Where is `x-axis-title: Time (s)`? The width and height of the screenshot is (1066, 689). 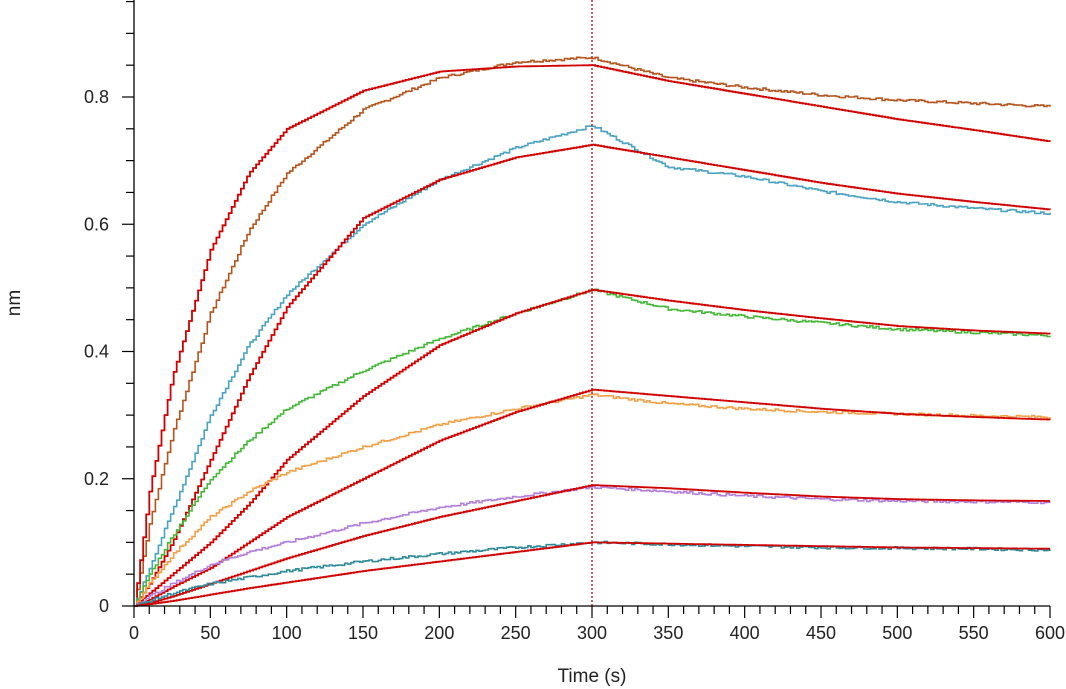
x-axis-title: Time (s) is located at coordinates (592, 676).